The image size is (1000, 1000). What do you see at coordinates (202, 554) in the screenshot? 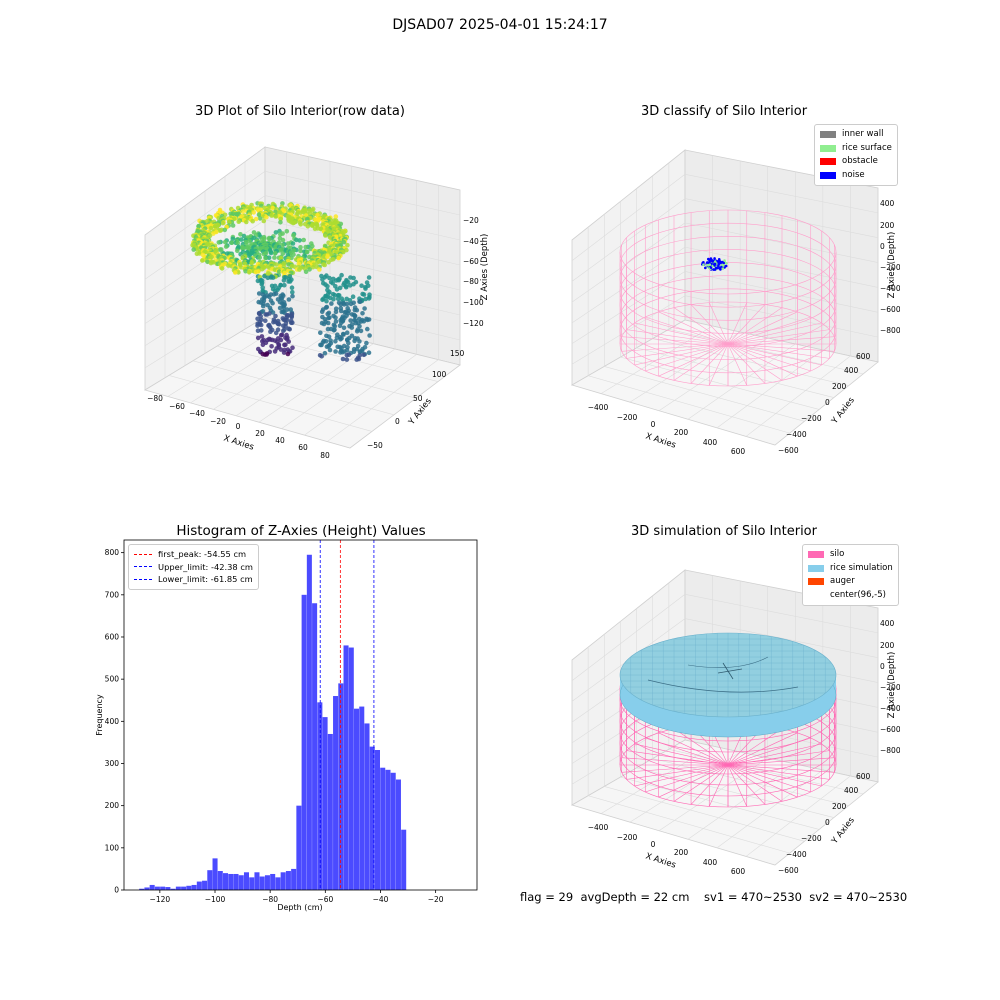
I see `legend-label: first_peak: -54.55 cm` at bounding box center [202, 554].